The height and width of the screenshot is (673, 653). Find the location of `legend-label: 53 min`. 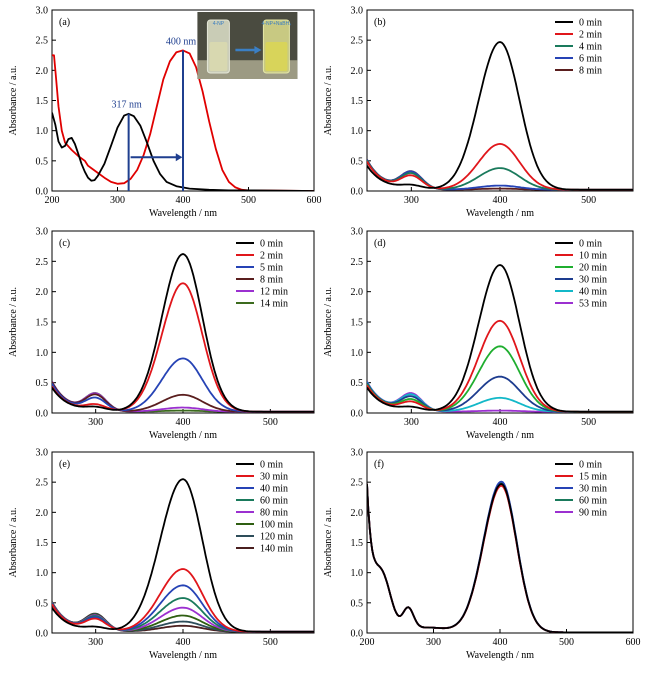

legend-label: 53 min is located at coordinates (593, 304).